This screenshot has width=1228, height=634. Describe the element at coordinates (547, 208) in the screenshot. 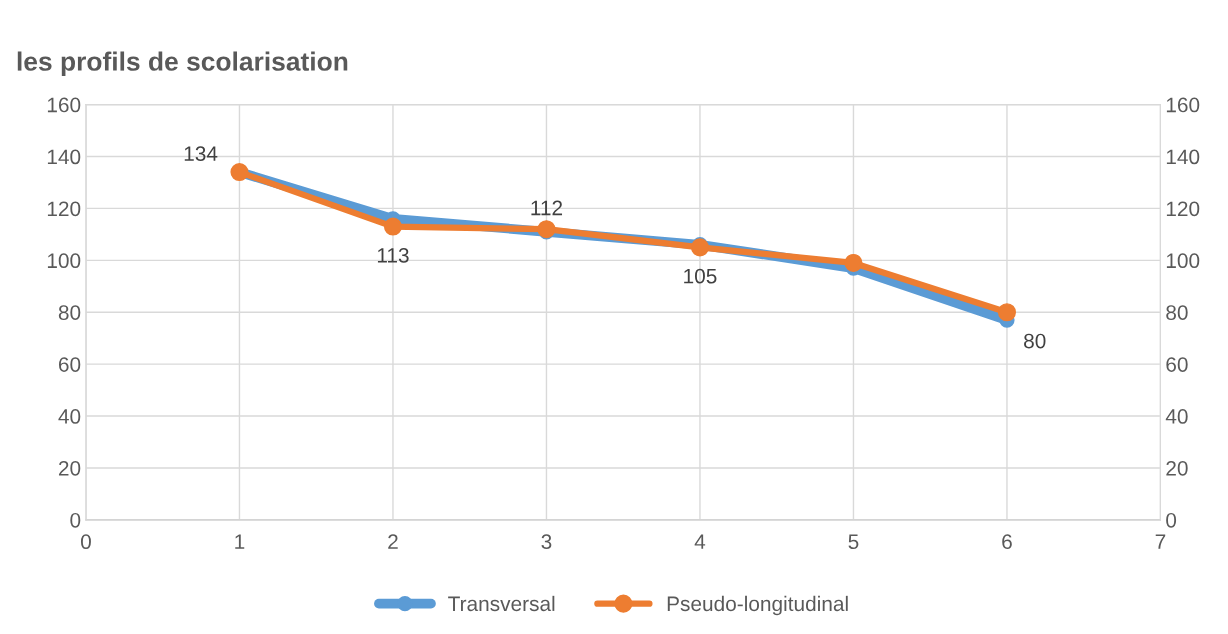

I see `data-label: 112` at that location.